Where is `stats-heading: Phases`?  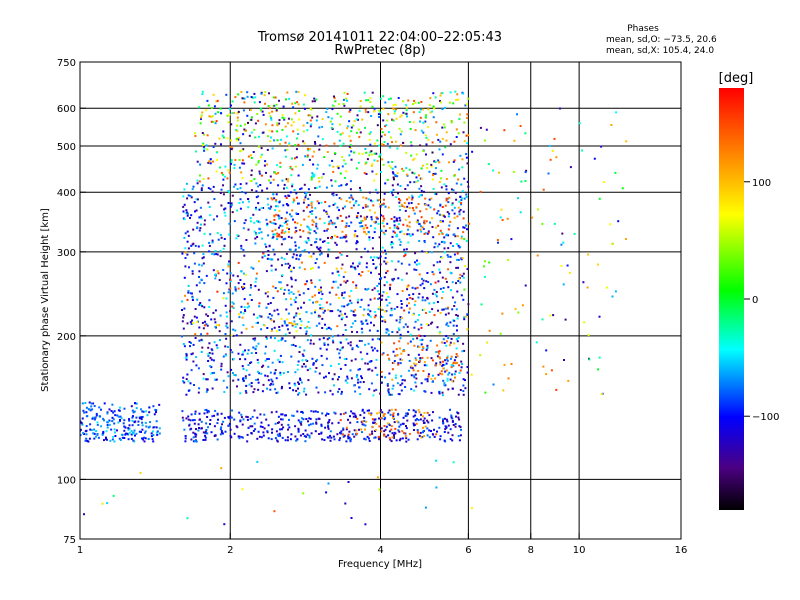 stats-heading: Phases is located at coordinates (643, 29).